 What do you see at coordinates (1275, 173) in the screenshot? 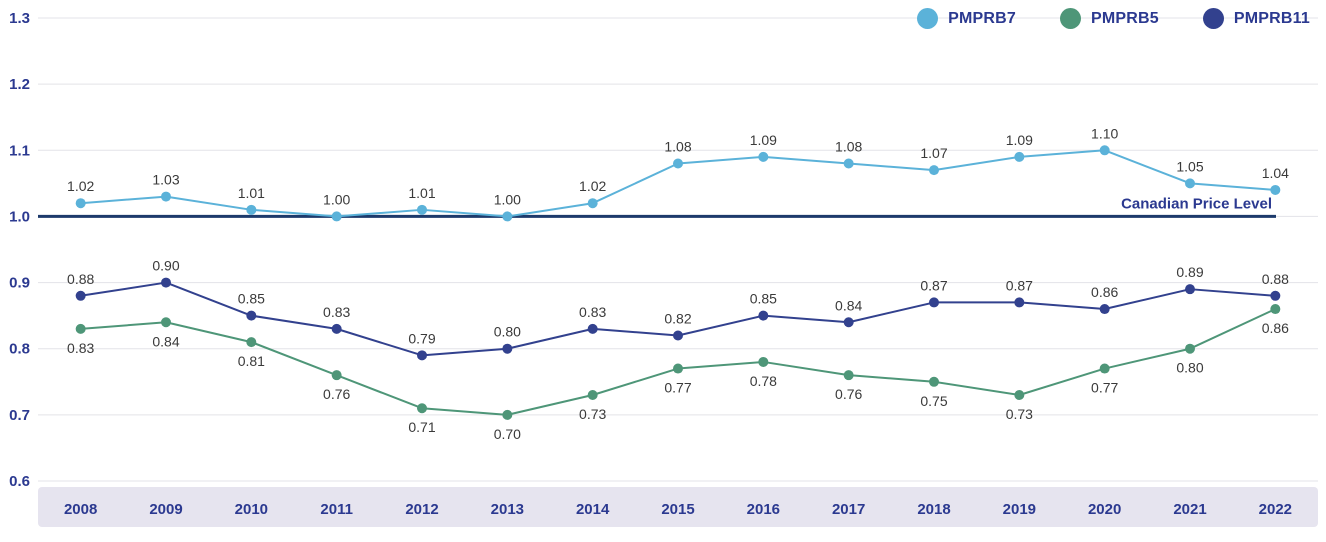
I see `pmprb7-value-label: 1.04` at bounding box center [1275, 173].